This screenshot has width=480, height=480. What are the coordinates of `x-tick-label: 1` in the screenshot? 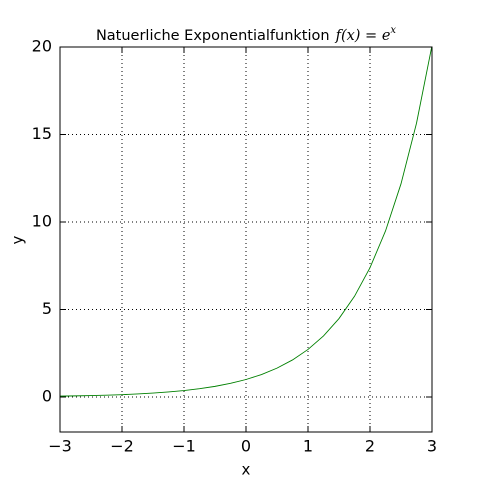 It's located at (308, 446).